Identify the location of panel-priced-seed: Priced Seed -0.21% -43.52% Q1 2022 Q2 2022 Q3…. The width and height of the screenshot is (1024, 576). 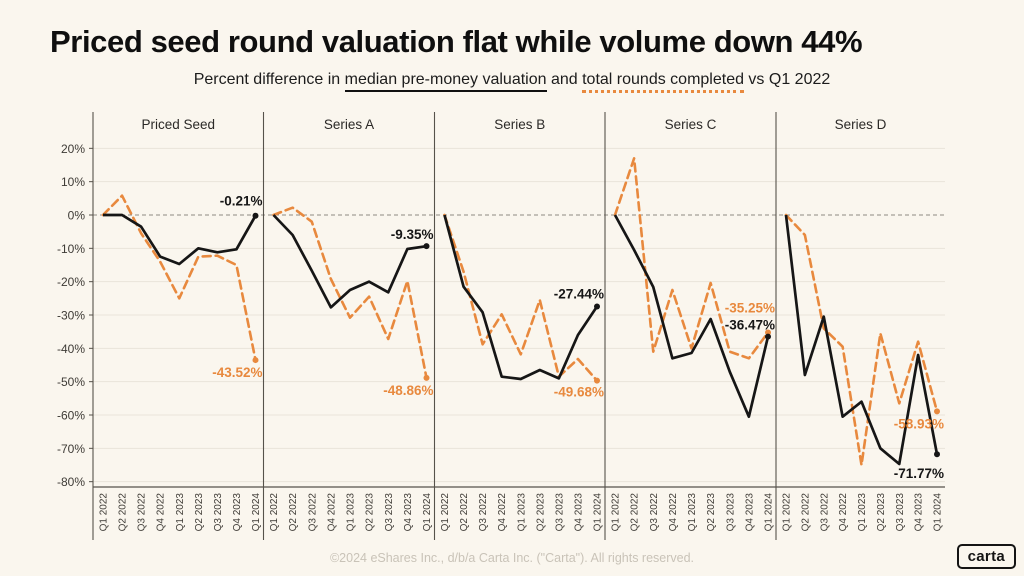
(181, 324).